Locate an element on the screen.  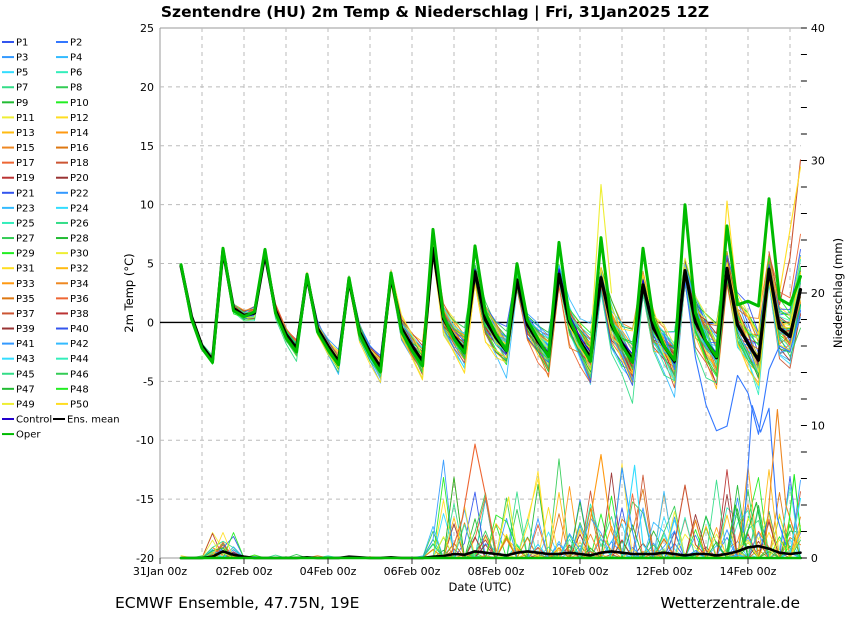
legend-item-label: P32 is located at coordinates (79, 269).